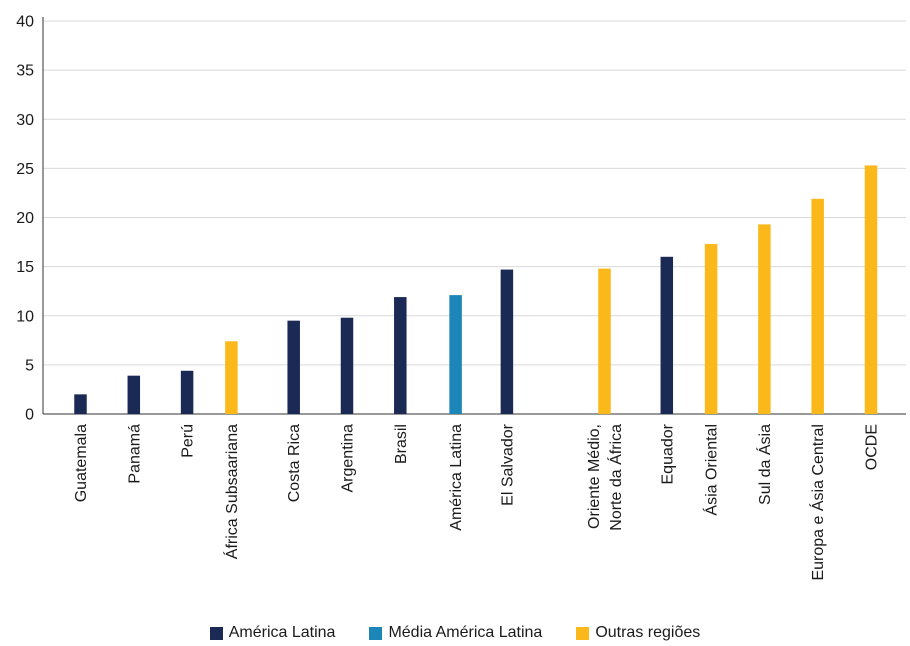  What do you see at coordinates (293, 367) in the screenshot?
I see `bar-costa-rica` at bounding box center [293, 367].